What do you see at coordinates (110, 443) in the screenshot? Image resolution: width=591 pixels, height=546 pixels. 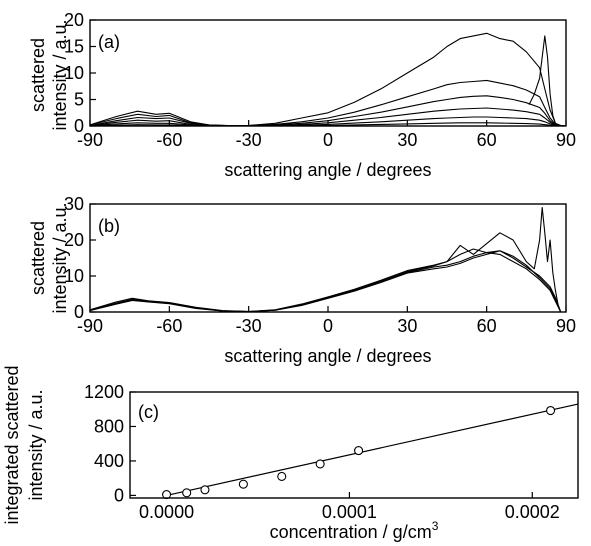 I see `panel-c-yticks: 0 400 800 1200` at bounding box center [110, 443].